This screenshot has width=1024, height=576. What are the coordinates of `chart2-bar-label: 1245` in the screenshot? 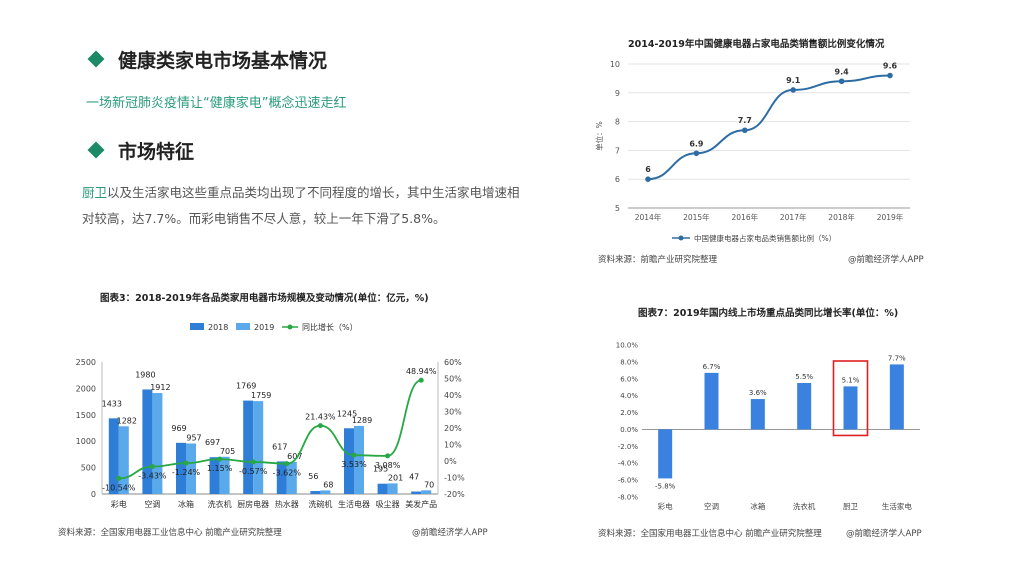 It's located at (347, 413).